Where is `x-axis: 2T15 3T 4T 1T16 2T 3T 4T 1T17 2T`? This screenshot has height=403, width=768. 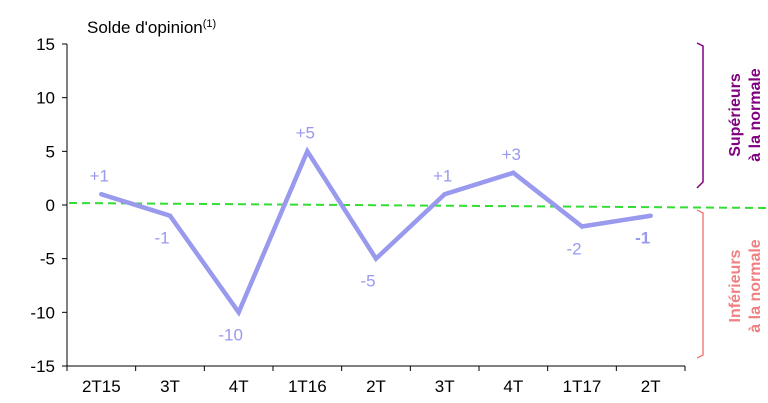 x-axis: 2T15 3T 4T 1T16 2T 3T 4T 1T17 2T is located at coordinates (376, 380).